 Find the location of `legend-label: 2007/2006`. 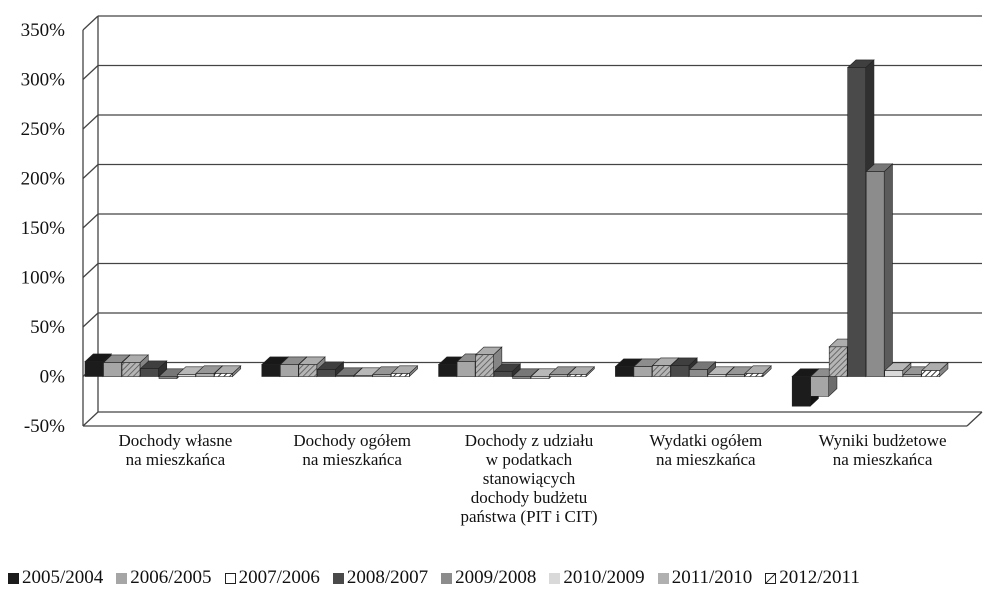

legend-label: 2007/2006 is located at coordinates (279, 577).